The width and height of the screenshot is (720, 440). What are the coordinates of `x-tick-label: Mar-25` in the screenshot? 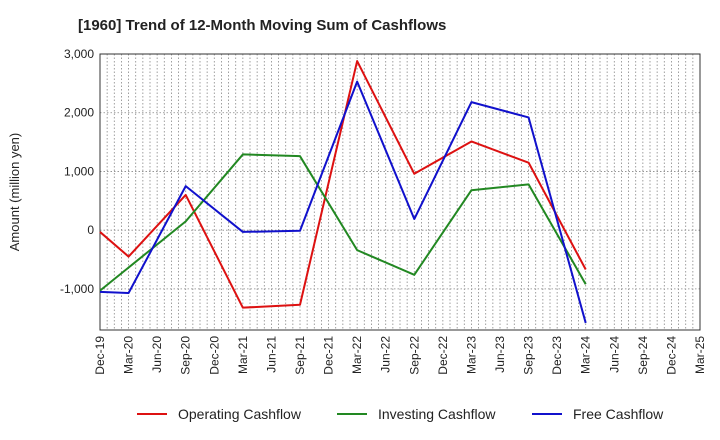 It's located at (700, 355).